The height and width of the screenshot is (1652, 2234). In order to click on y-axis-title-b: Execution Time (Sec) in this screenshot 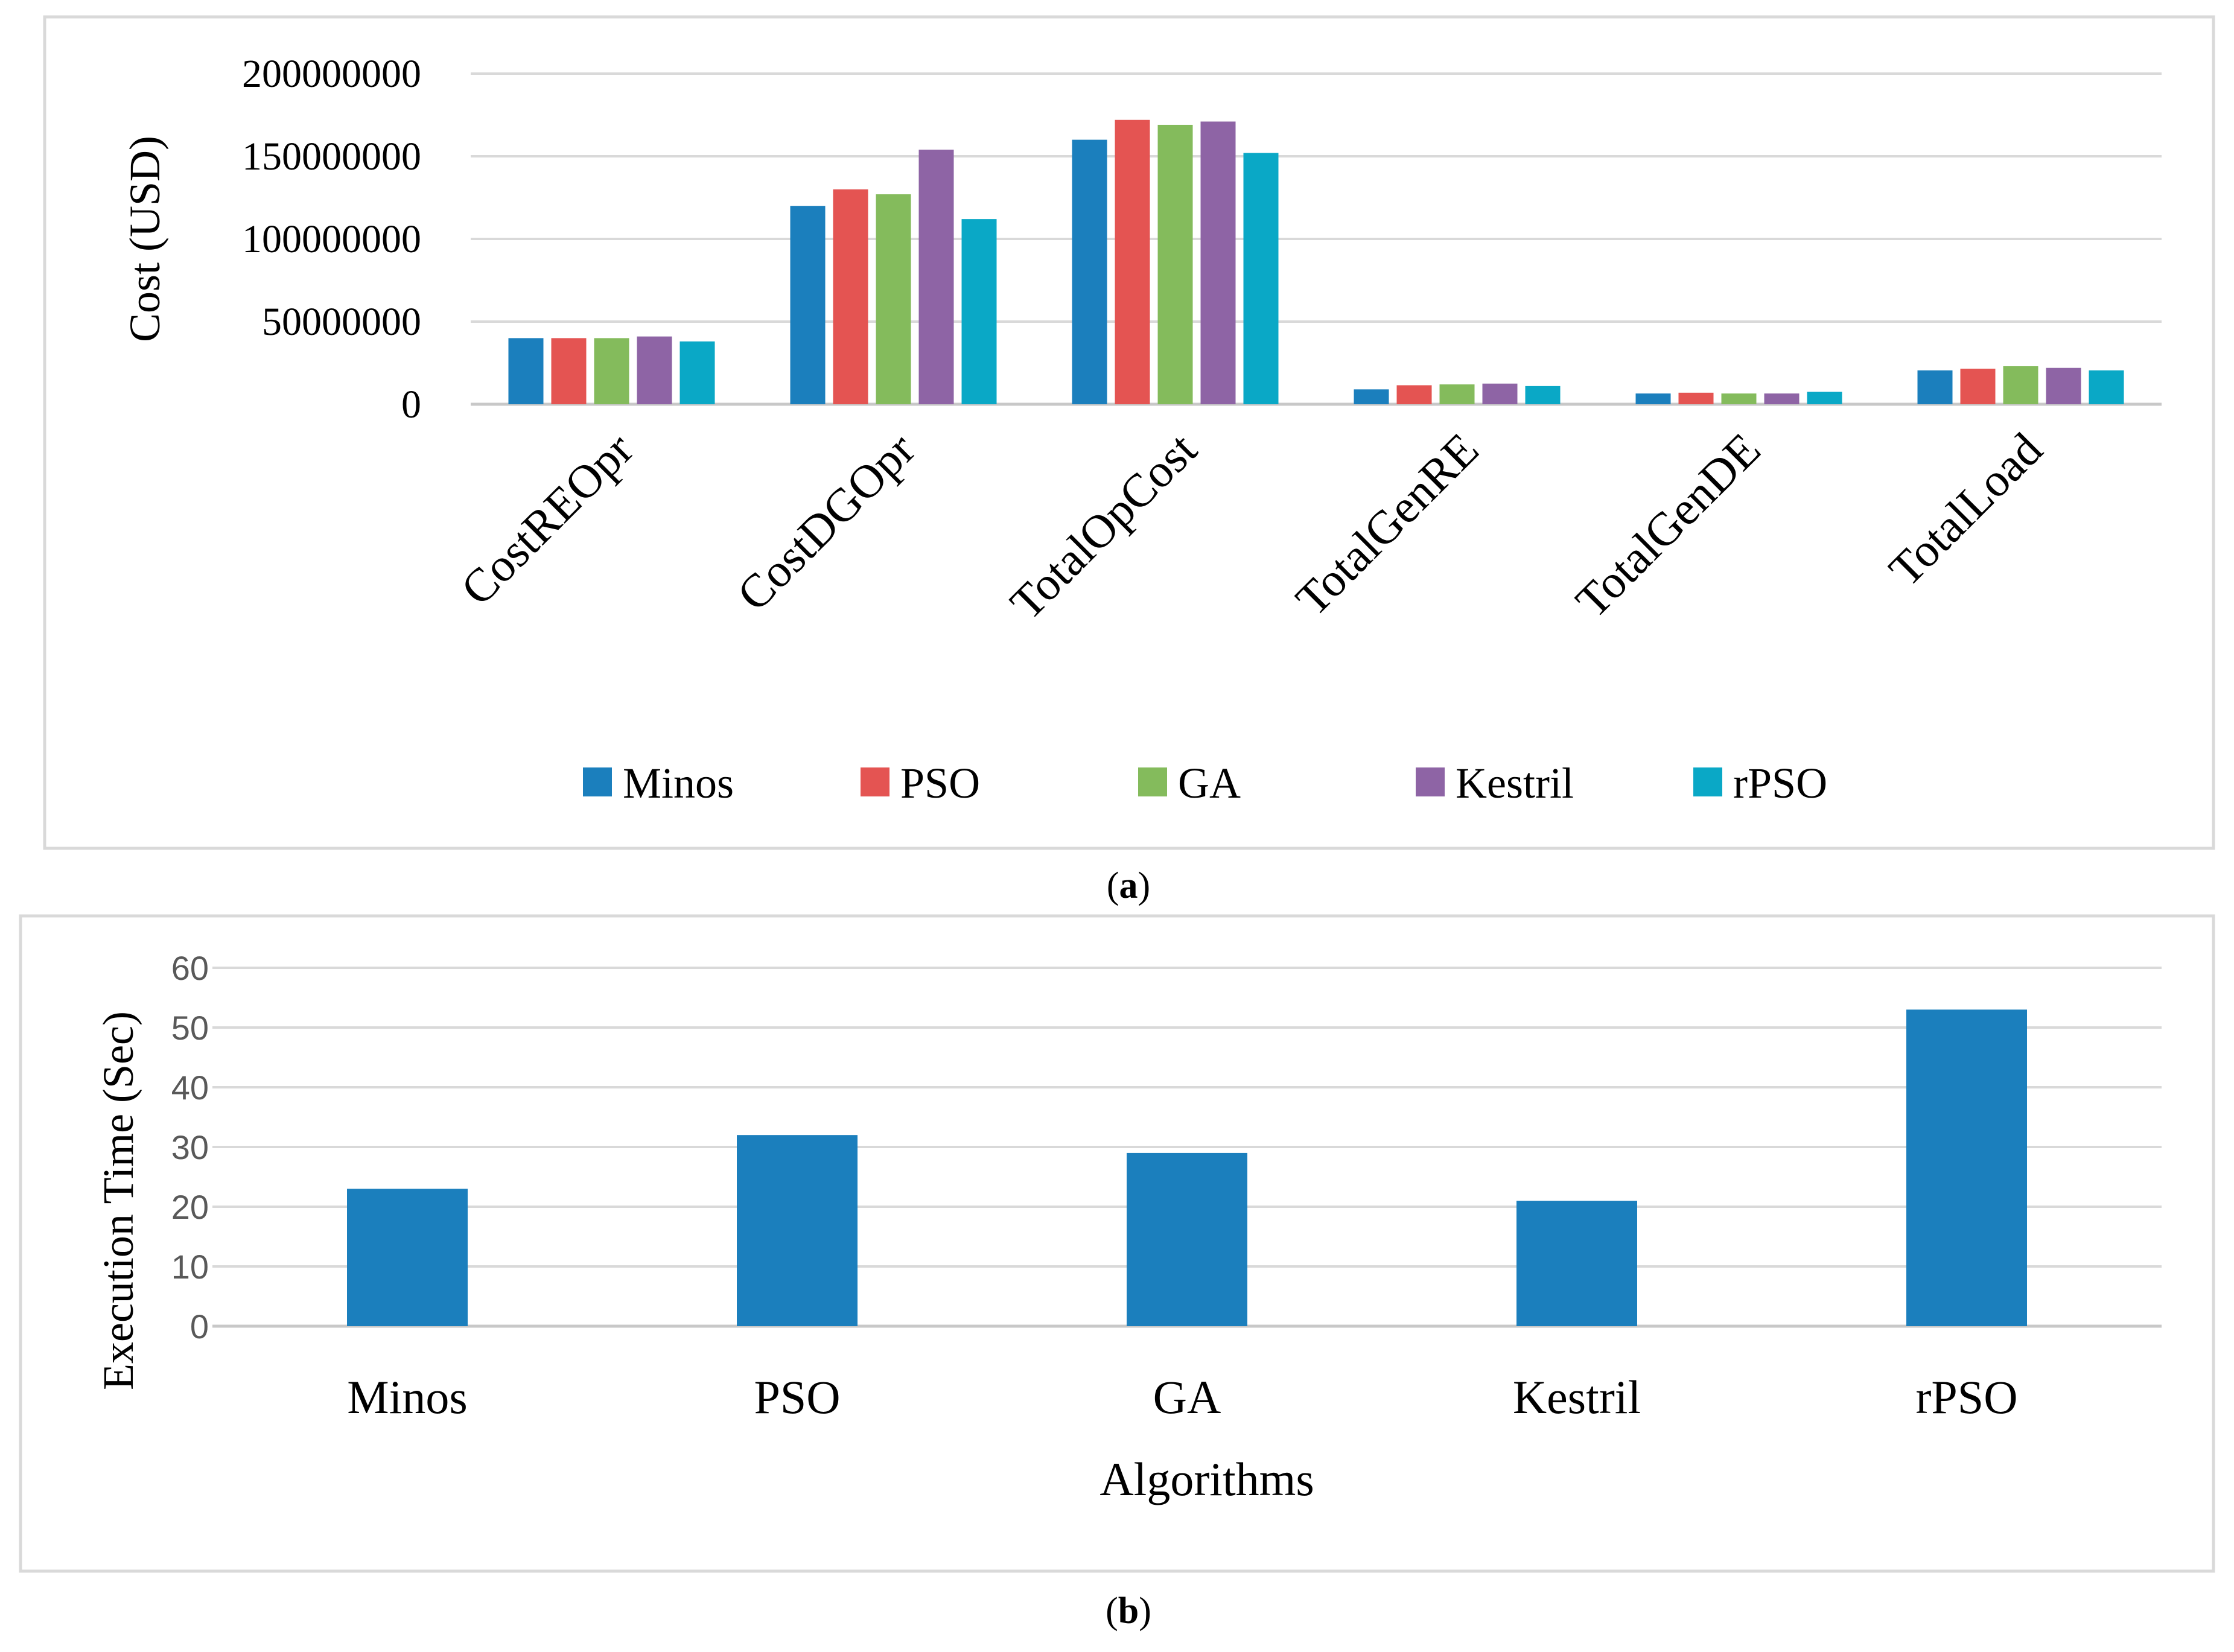, I will do `click(118, 1200)`.